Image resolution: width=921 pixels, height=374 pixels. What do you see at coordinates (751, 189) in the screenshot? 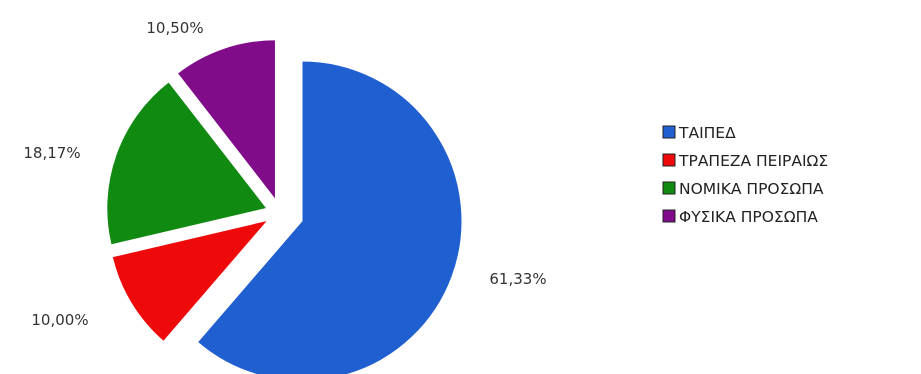
I see `legend-label-νομικα-προσωπα: ΝΟΜΙΚΑ ΠΡΟΣΩΠΑ` at bounding box center [751, 189].